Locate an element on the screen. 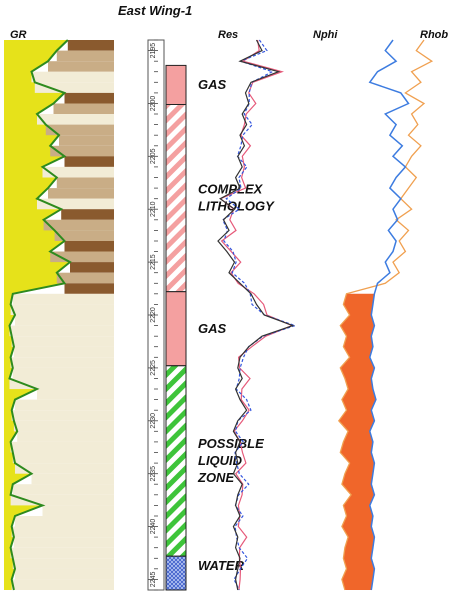 This screenshot has width=459, height=594. depth-tick-label: 2200 is located at coordinates (153, 104).